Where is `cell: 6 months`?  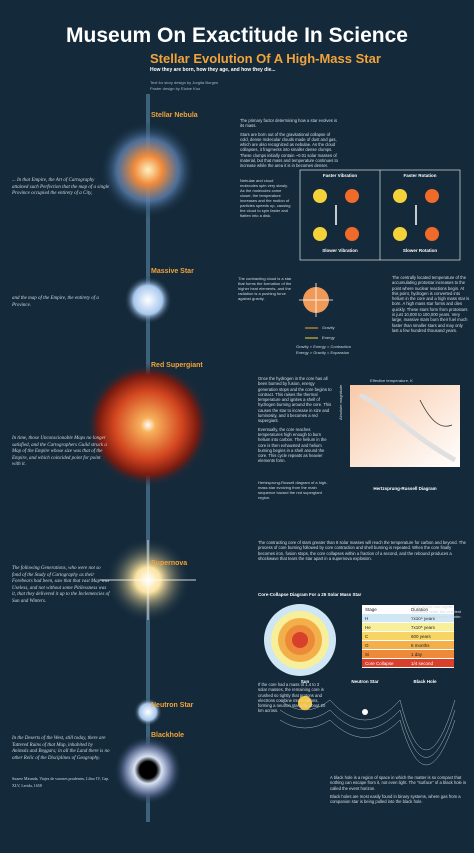
cell: 6 months is located at coordinates (431, 645).